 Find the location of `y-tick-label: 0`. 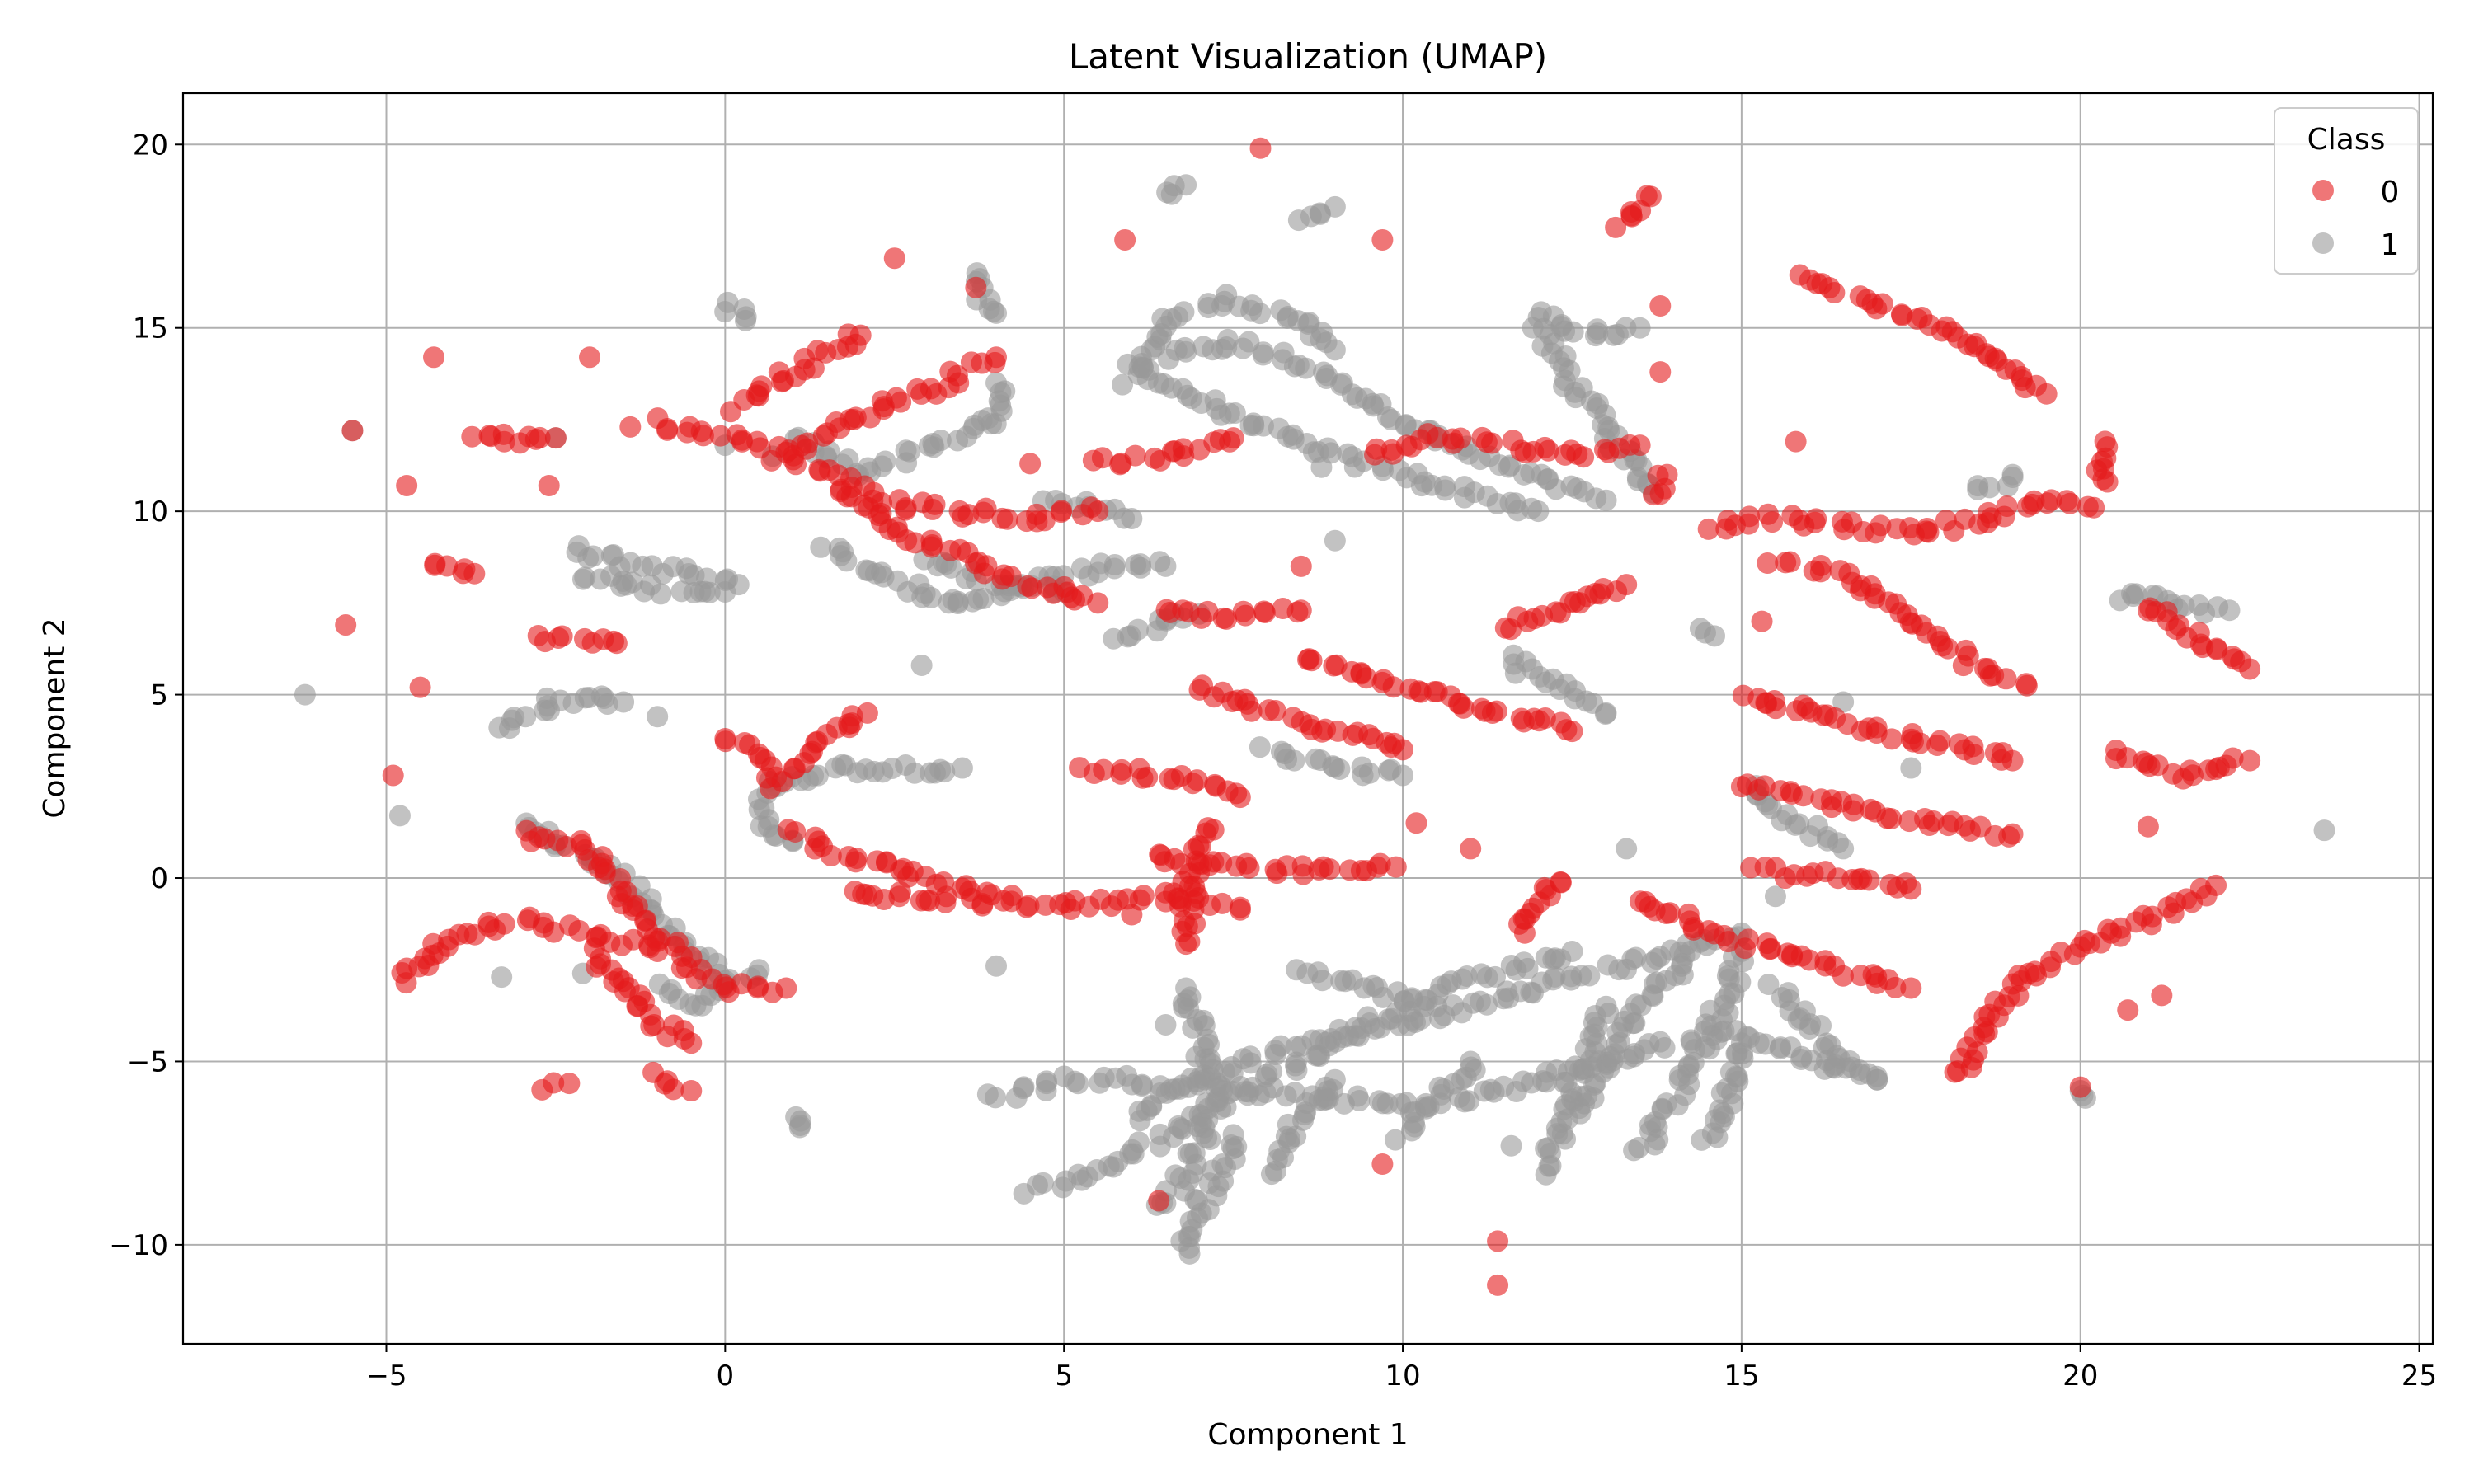

y-tick-label: 0 is located at coordinates (159, 878).